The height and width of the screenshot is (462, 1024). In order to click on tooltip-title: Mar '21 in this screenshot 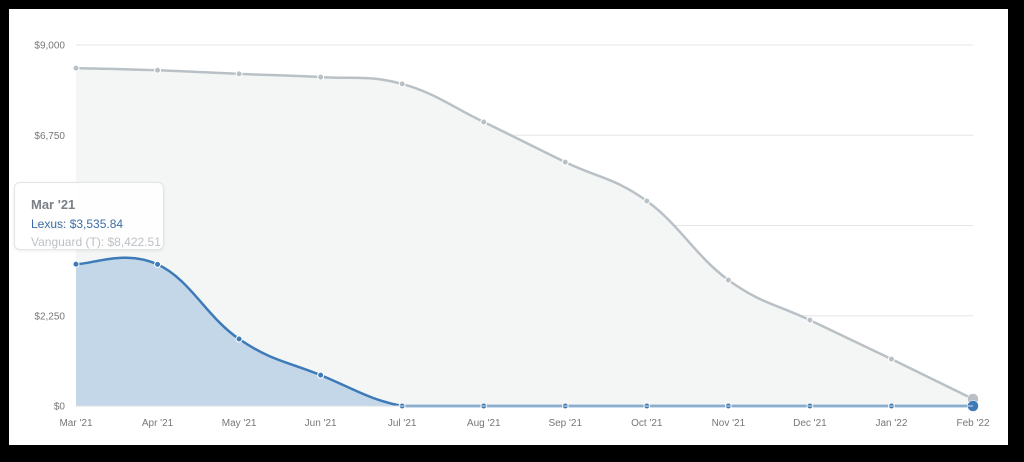, I will do `click(53, 204)`.